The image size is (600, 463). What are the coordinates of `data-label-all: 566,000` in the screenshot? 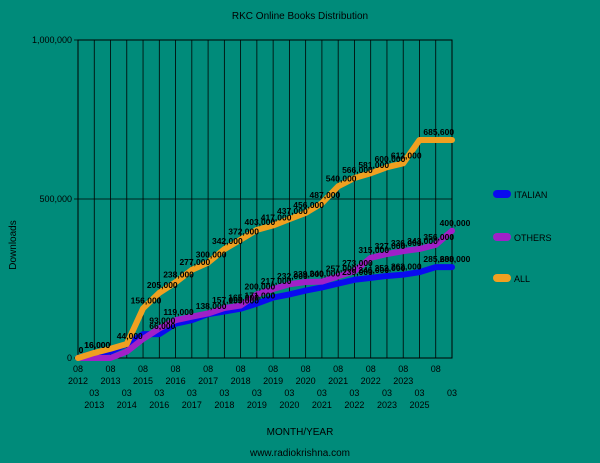 It's located at (357, 170).